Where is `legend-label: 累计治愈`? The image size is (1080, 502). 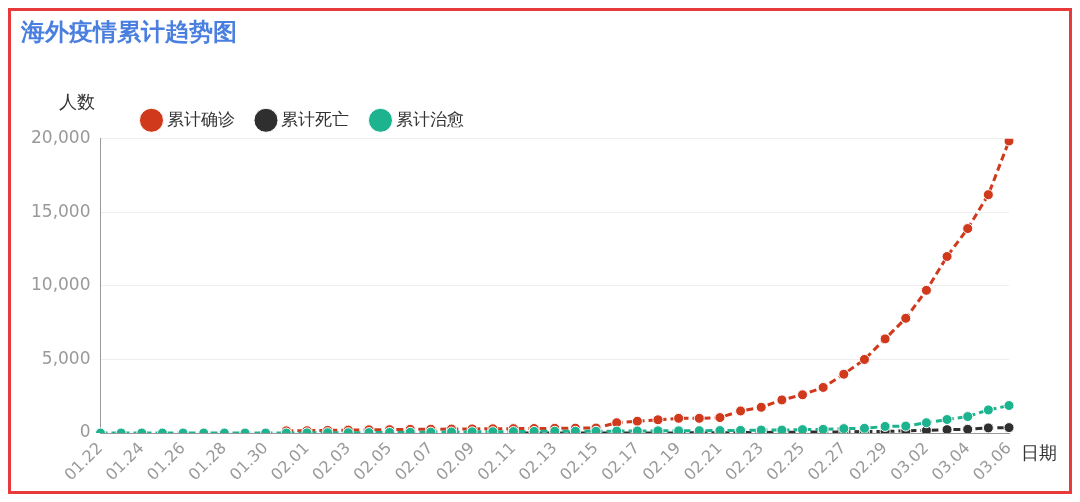
legend-label: 累计治愈 is located at coordinates (429, 118).